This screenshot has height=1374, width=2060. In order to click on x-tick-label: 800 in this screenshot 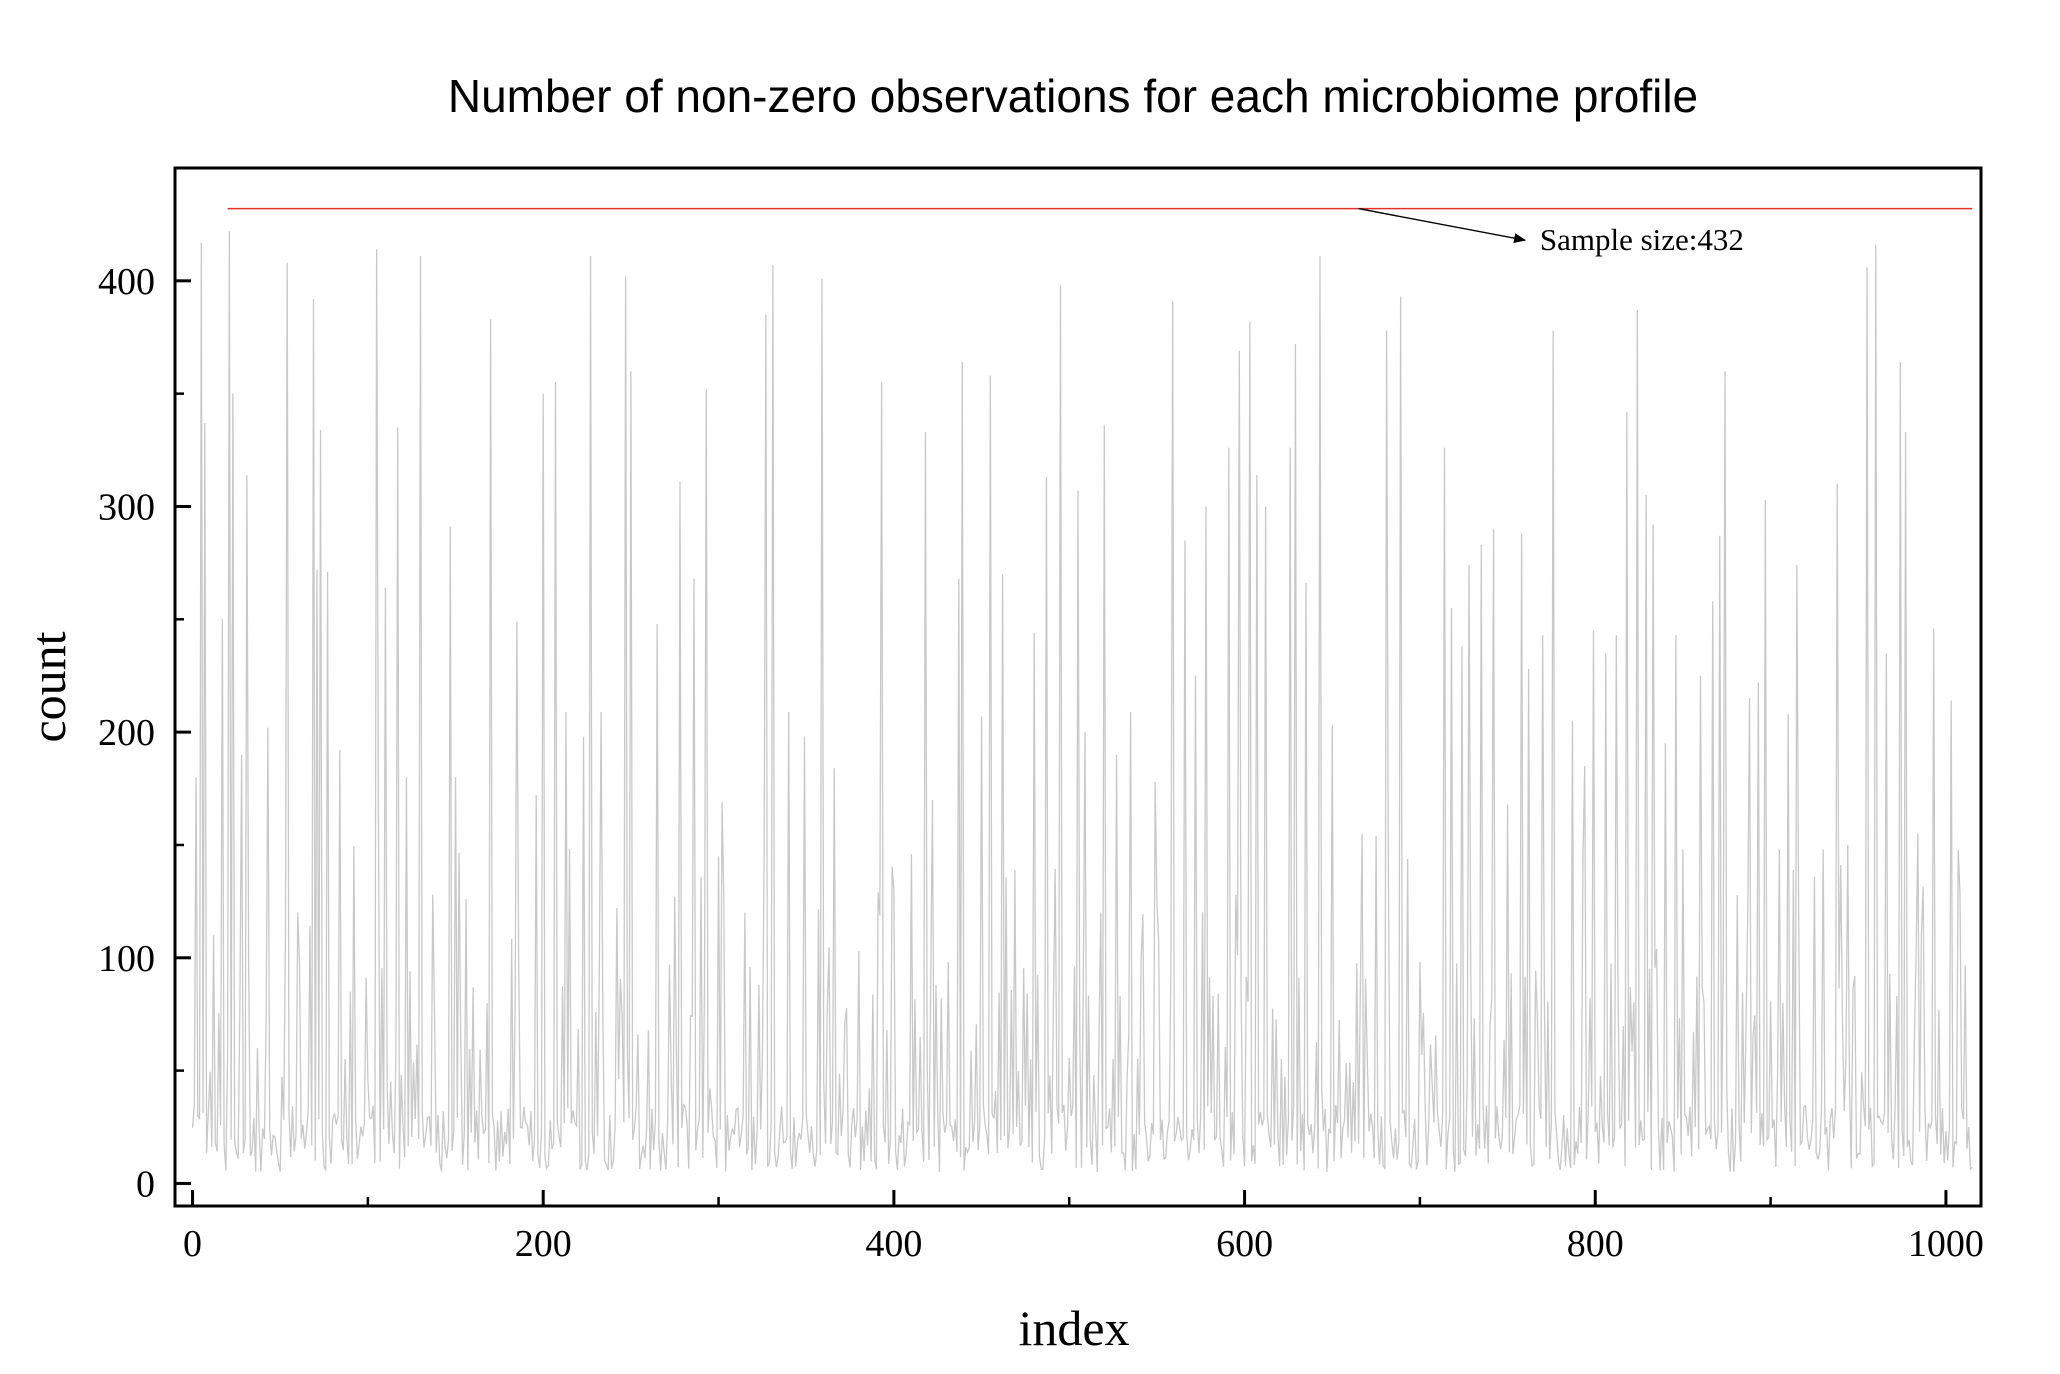, I will do `click(1595, 1244)`.